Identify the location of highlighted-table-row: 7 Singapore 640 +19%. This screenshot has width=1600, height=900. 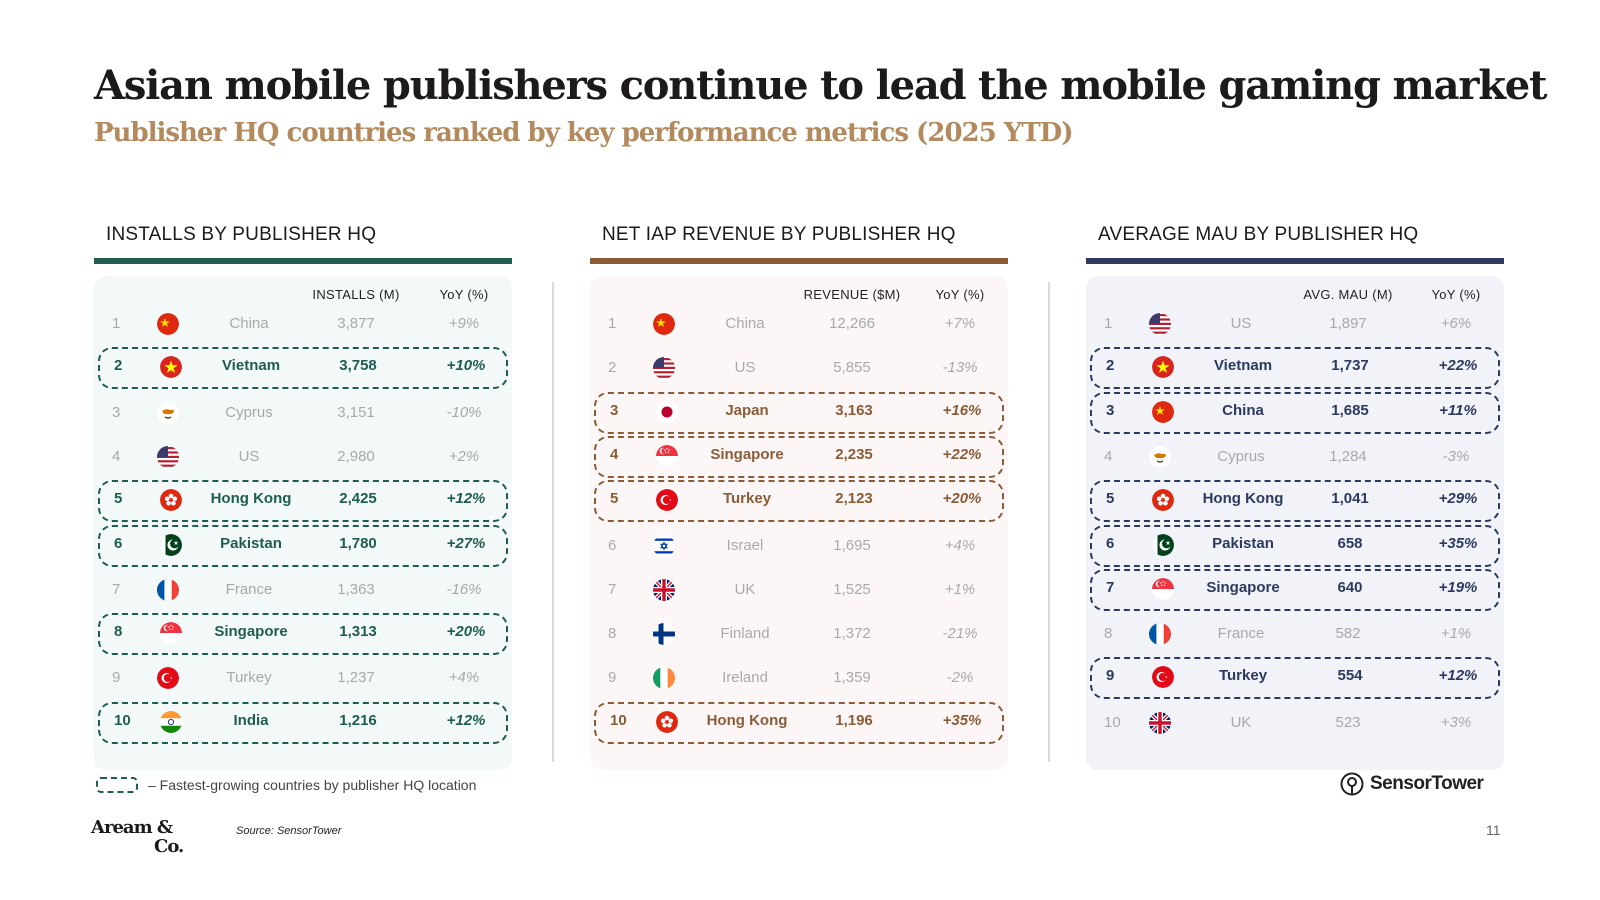
(1295, 589).